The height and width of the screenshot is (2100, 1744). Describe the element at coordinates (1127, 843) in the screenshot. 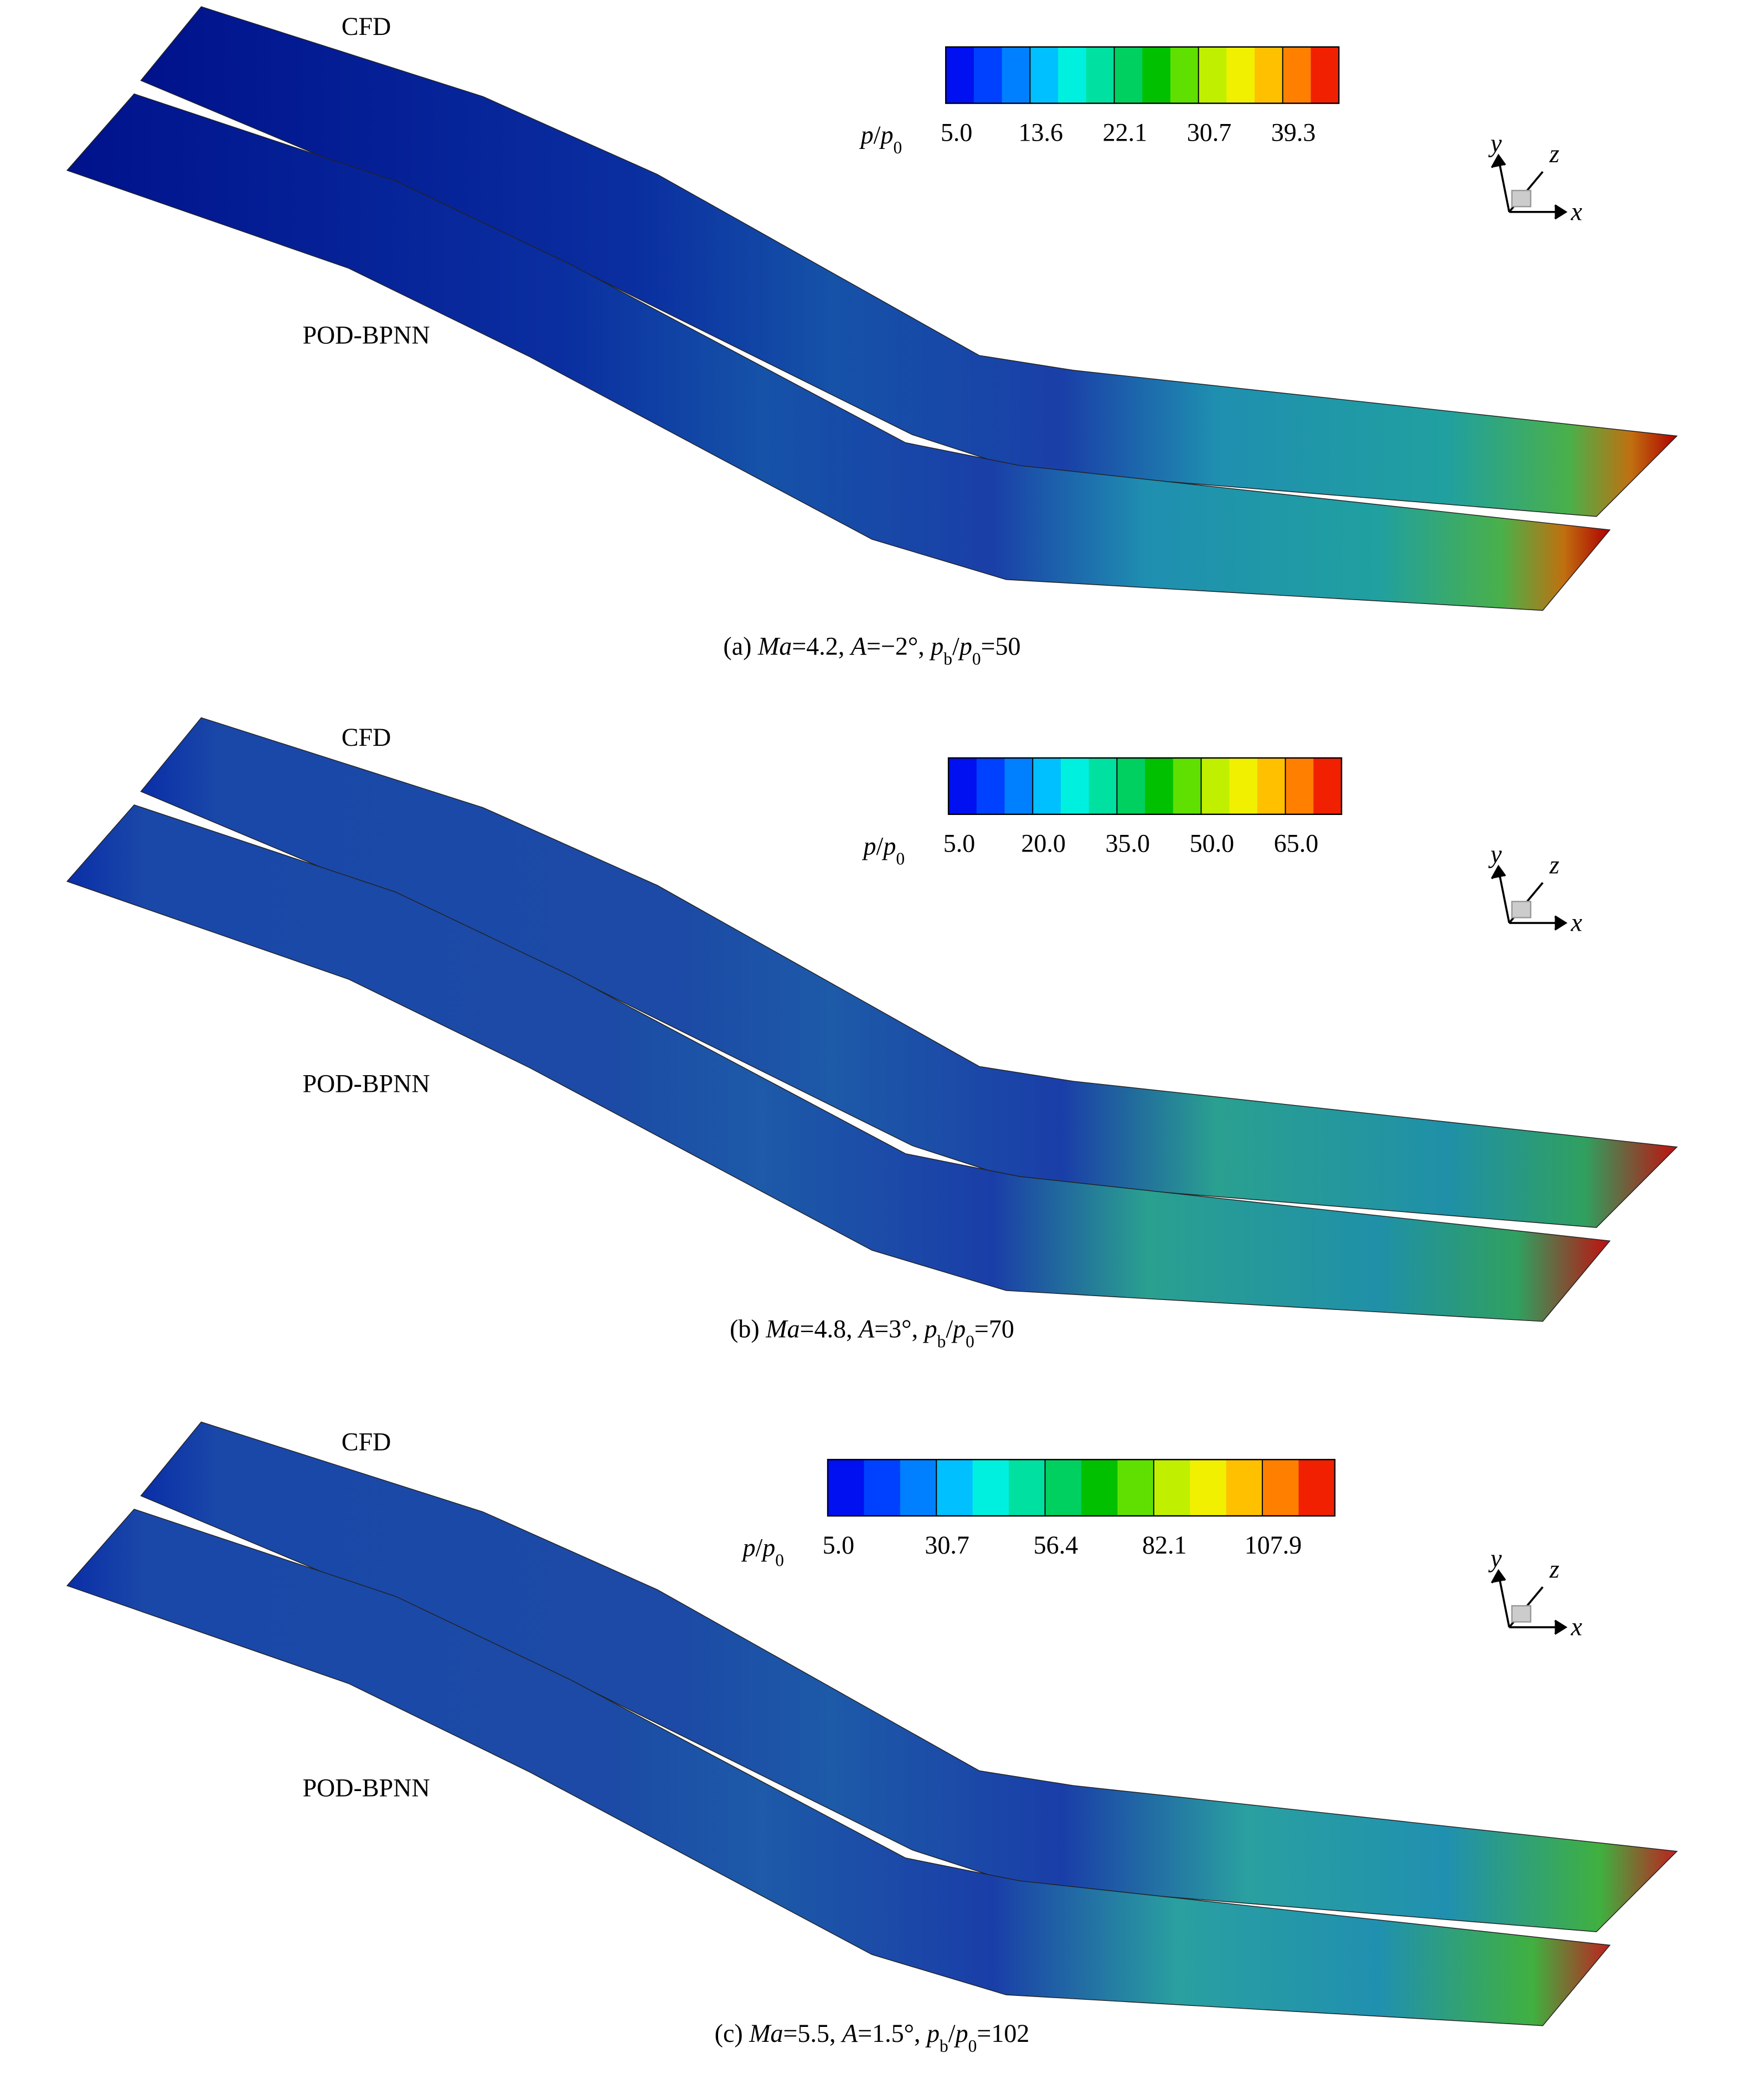

I see `colorbar-tick-label: 35.0` at that location.